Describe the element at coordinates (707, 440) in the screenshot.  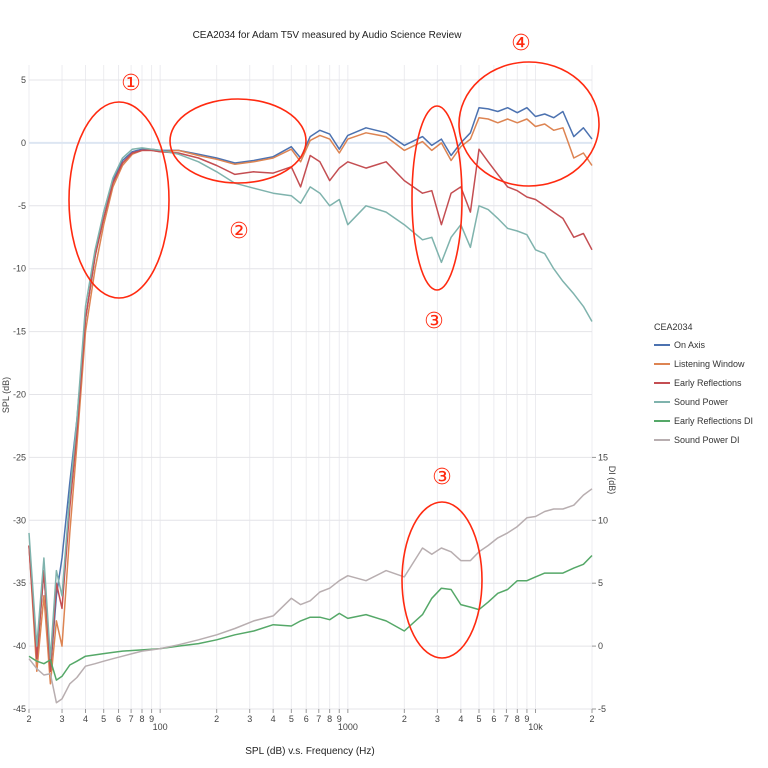
I see `legend-label-sound-power-di: Sound Power DI` at that location.